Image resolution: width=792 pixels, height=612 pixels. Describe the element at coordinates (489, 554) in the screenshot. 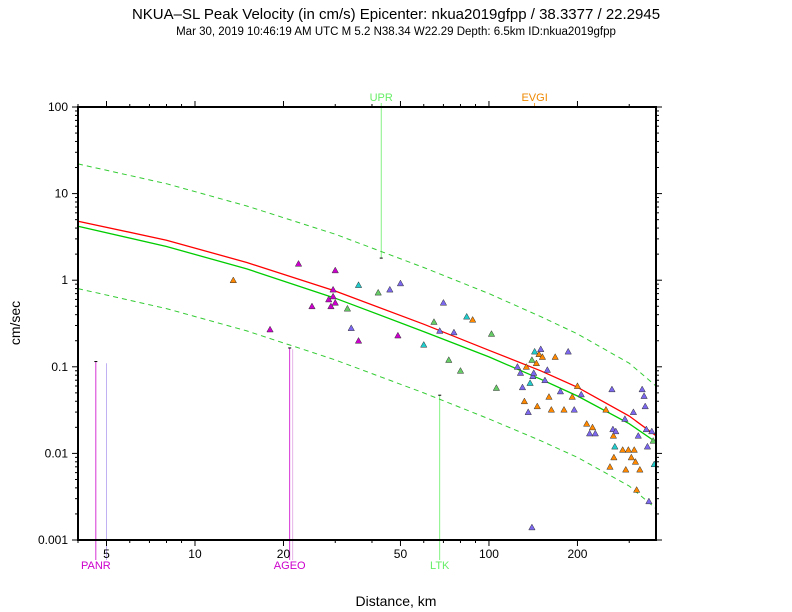

I see `x-tick-label: 100` at that location.